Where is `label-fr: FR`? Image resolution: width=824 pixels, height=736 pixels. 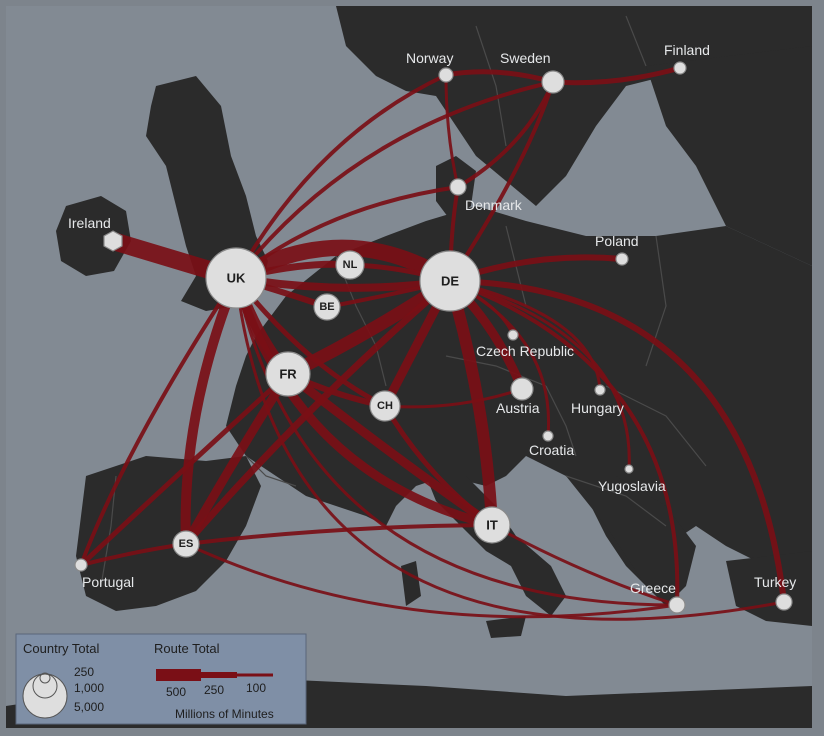 label-fr: FR is located at coordinates (288, 374).